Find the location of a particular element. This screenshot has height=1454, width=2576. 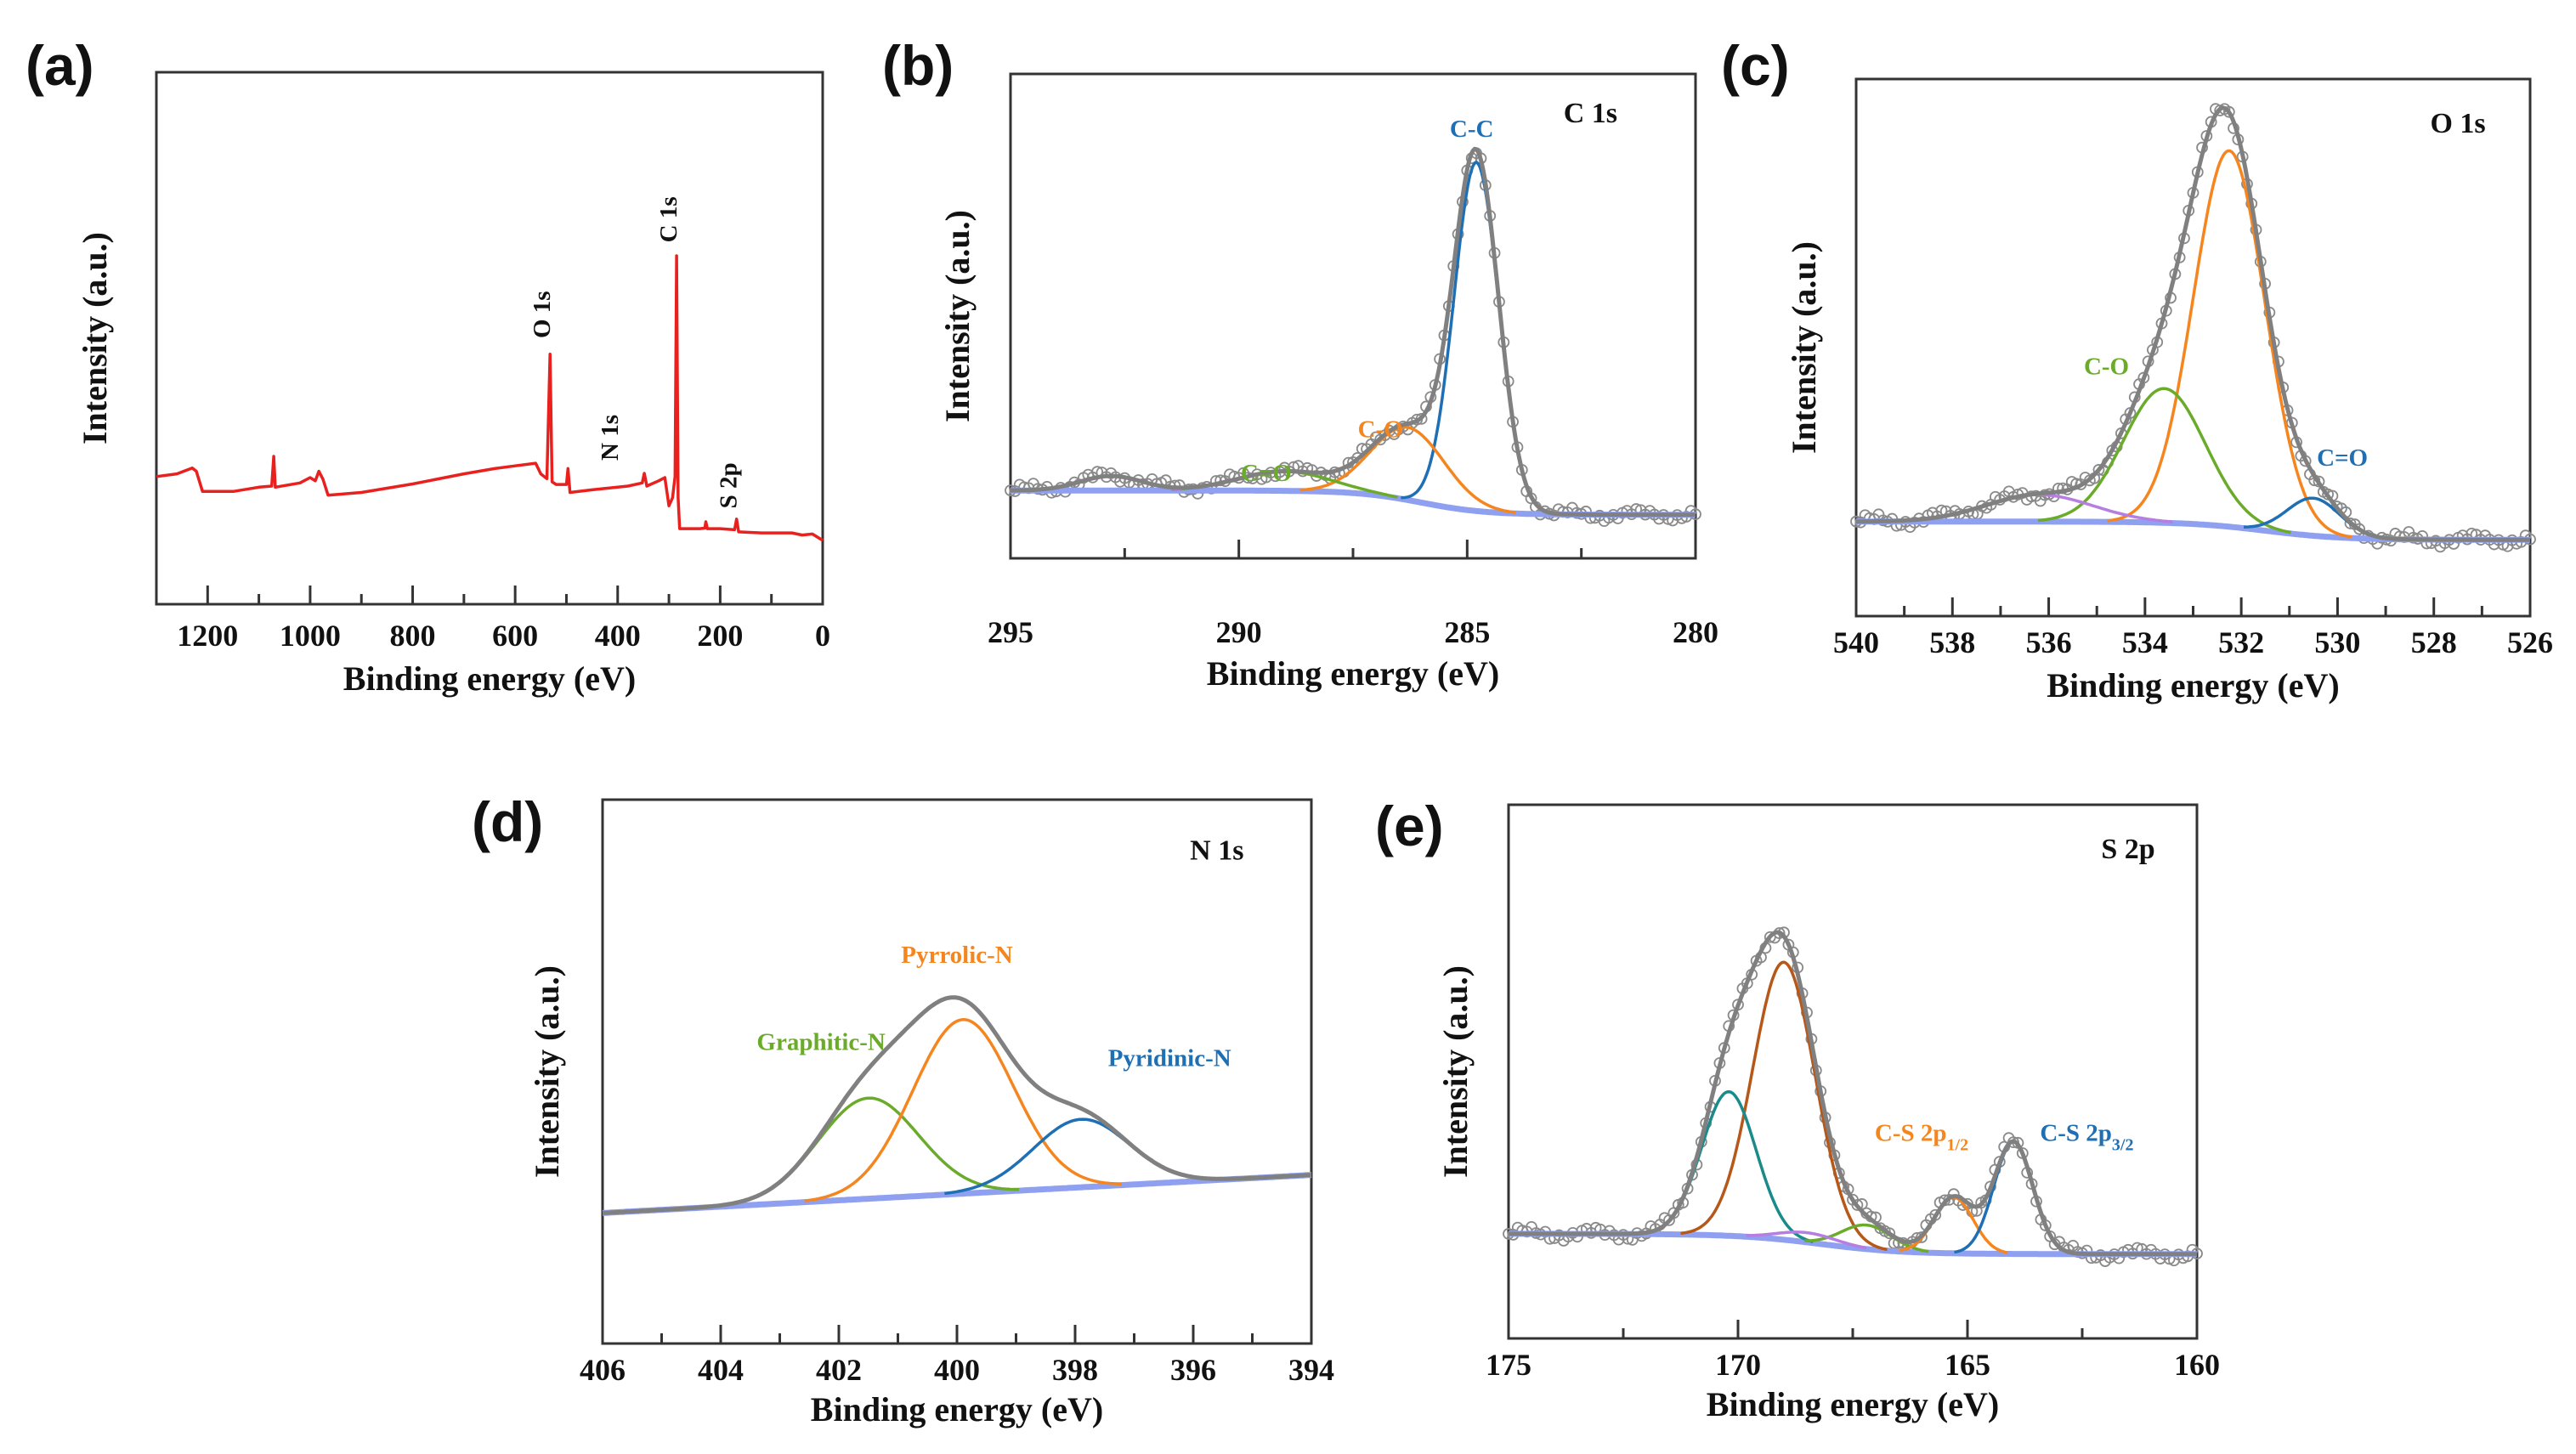

panel-label: (c) is located at coordinates (1755, 65).